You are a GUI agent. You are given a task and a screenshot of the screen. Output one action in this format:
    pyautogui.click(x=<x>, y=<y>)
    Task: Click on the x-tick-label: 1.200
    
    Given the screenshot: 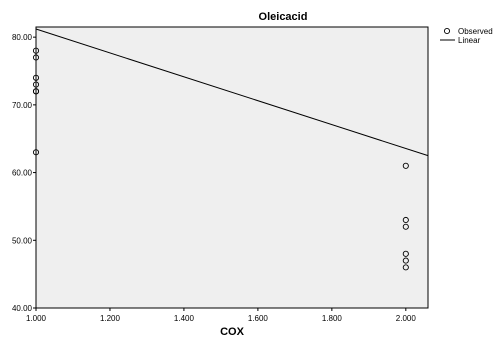 What is the action you would take?
    pyautogui.click(x=110, y=318)
    